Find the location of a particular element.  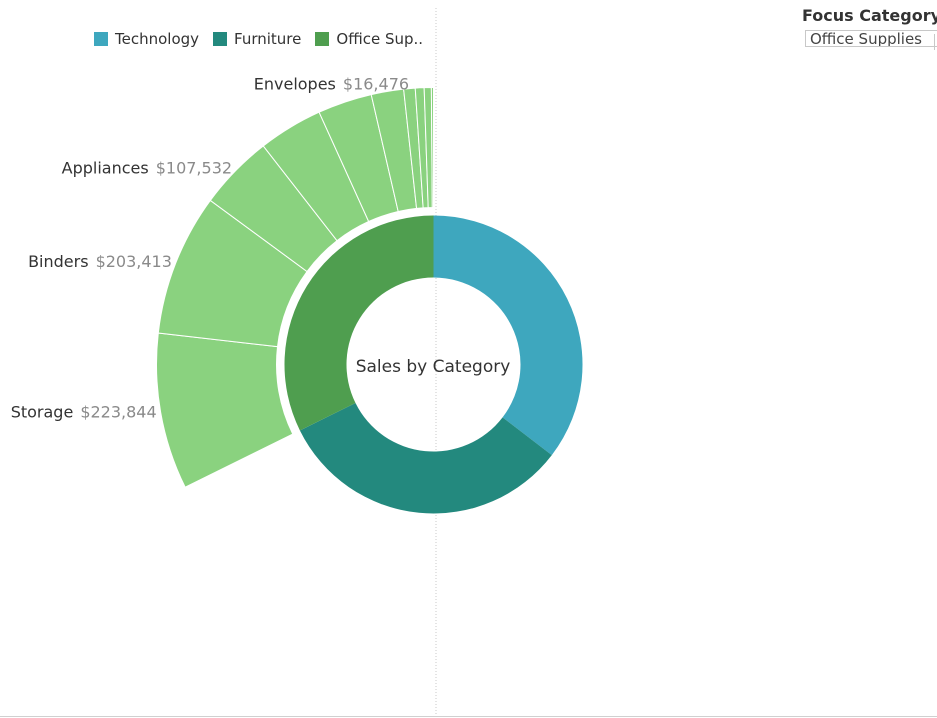

outer-label-envelopes: Envelopes $16,476 is located at coordinates (331, 84).